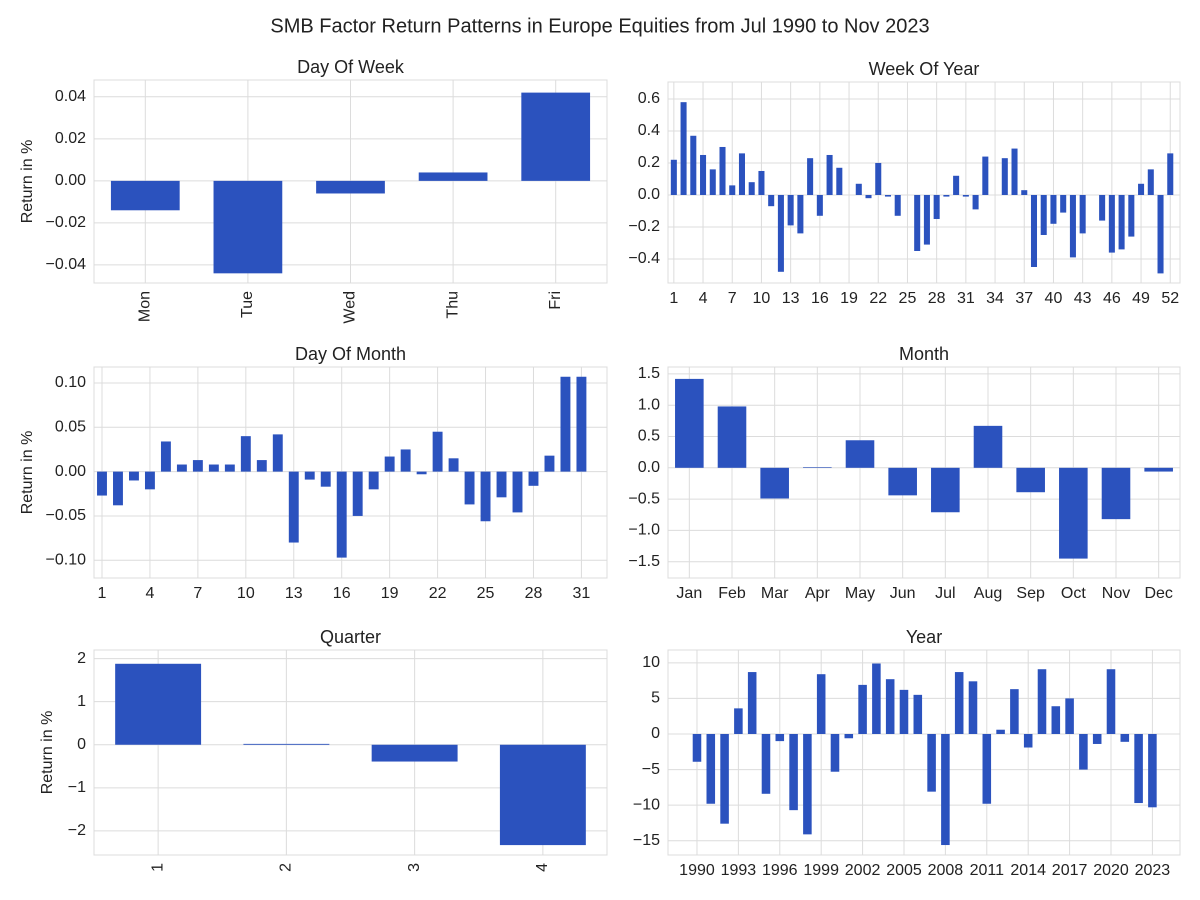 Image resolution: width=1200 pixels, height=900 pixels. What do you see at coordinates (903, 593) in the screenshot?
I see `x-tick-label: Jun` at bounding box center [903, 593].